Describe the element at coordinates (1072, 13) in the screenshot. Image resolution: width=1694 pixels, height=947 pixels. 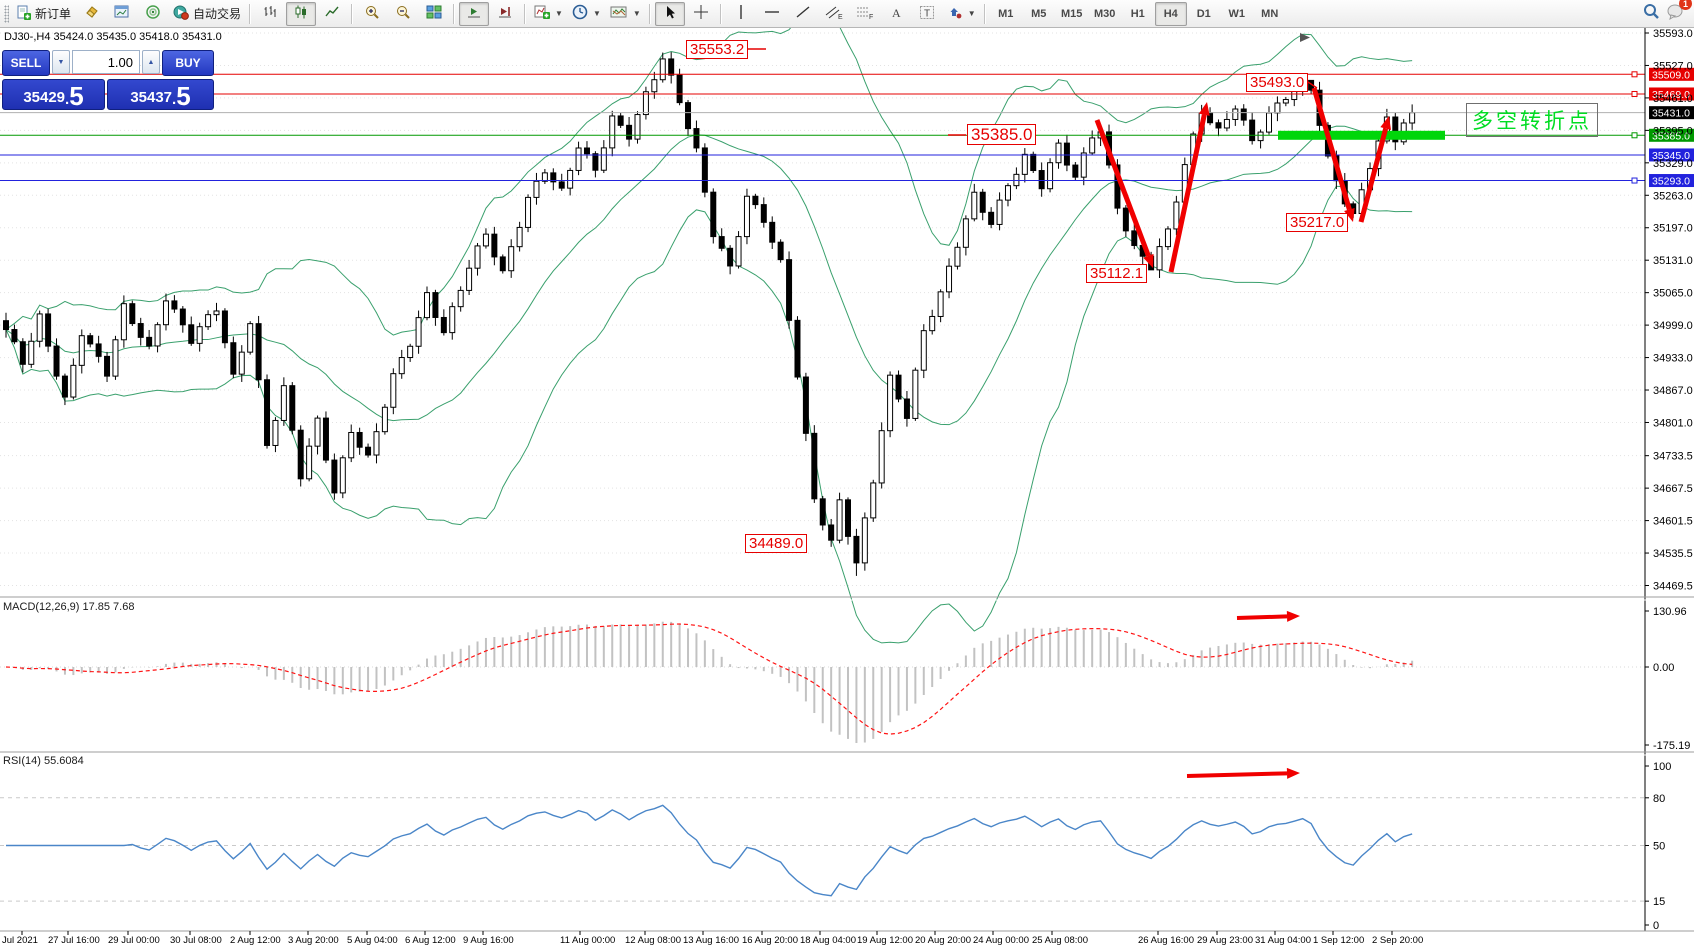
I see `tab-timeframe-M15: M15` at that location.